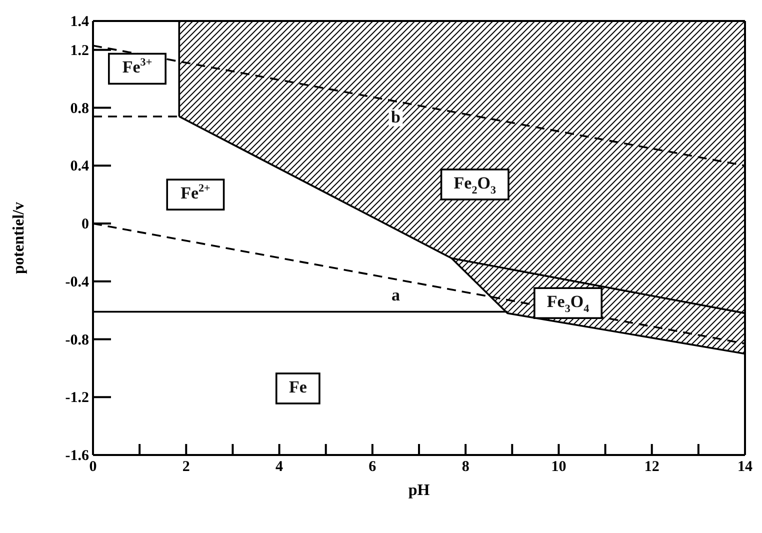 Image resolution: width=762 pixels, height=533 pixels. Describe the element at coordinates (745, 467) in the screenshot. I see `x-tick-label: 14` at that location.